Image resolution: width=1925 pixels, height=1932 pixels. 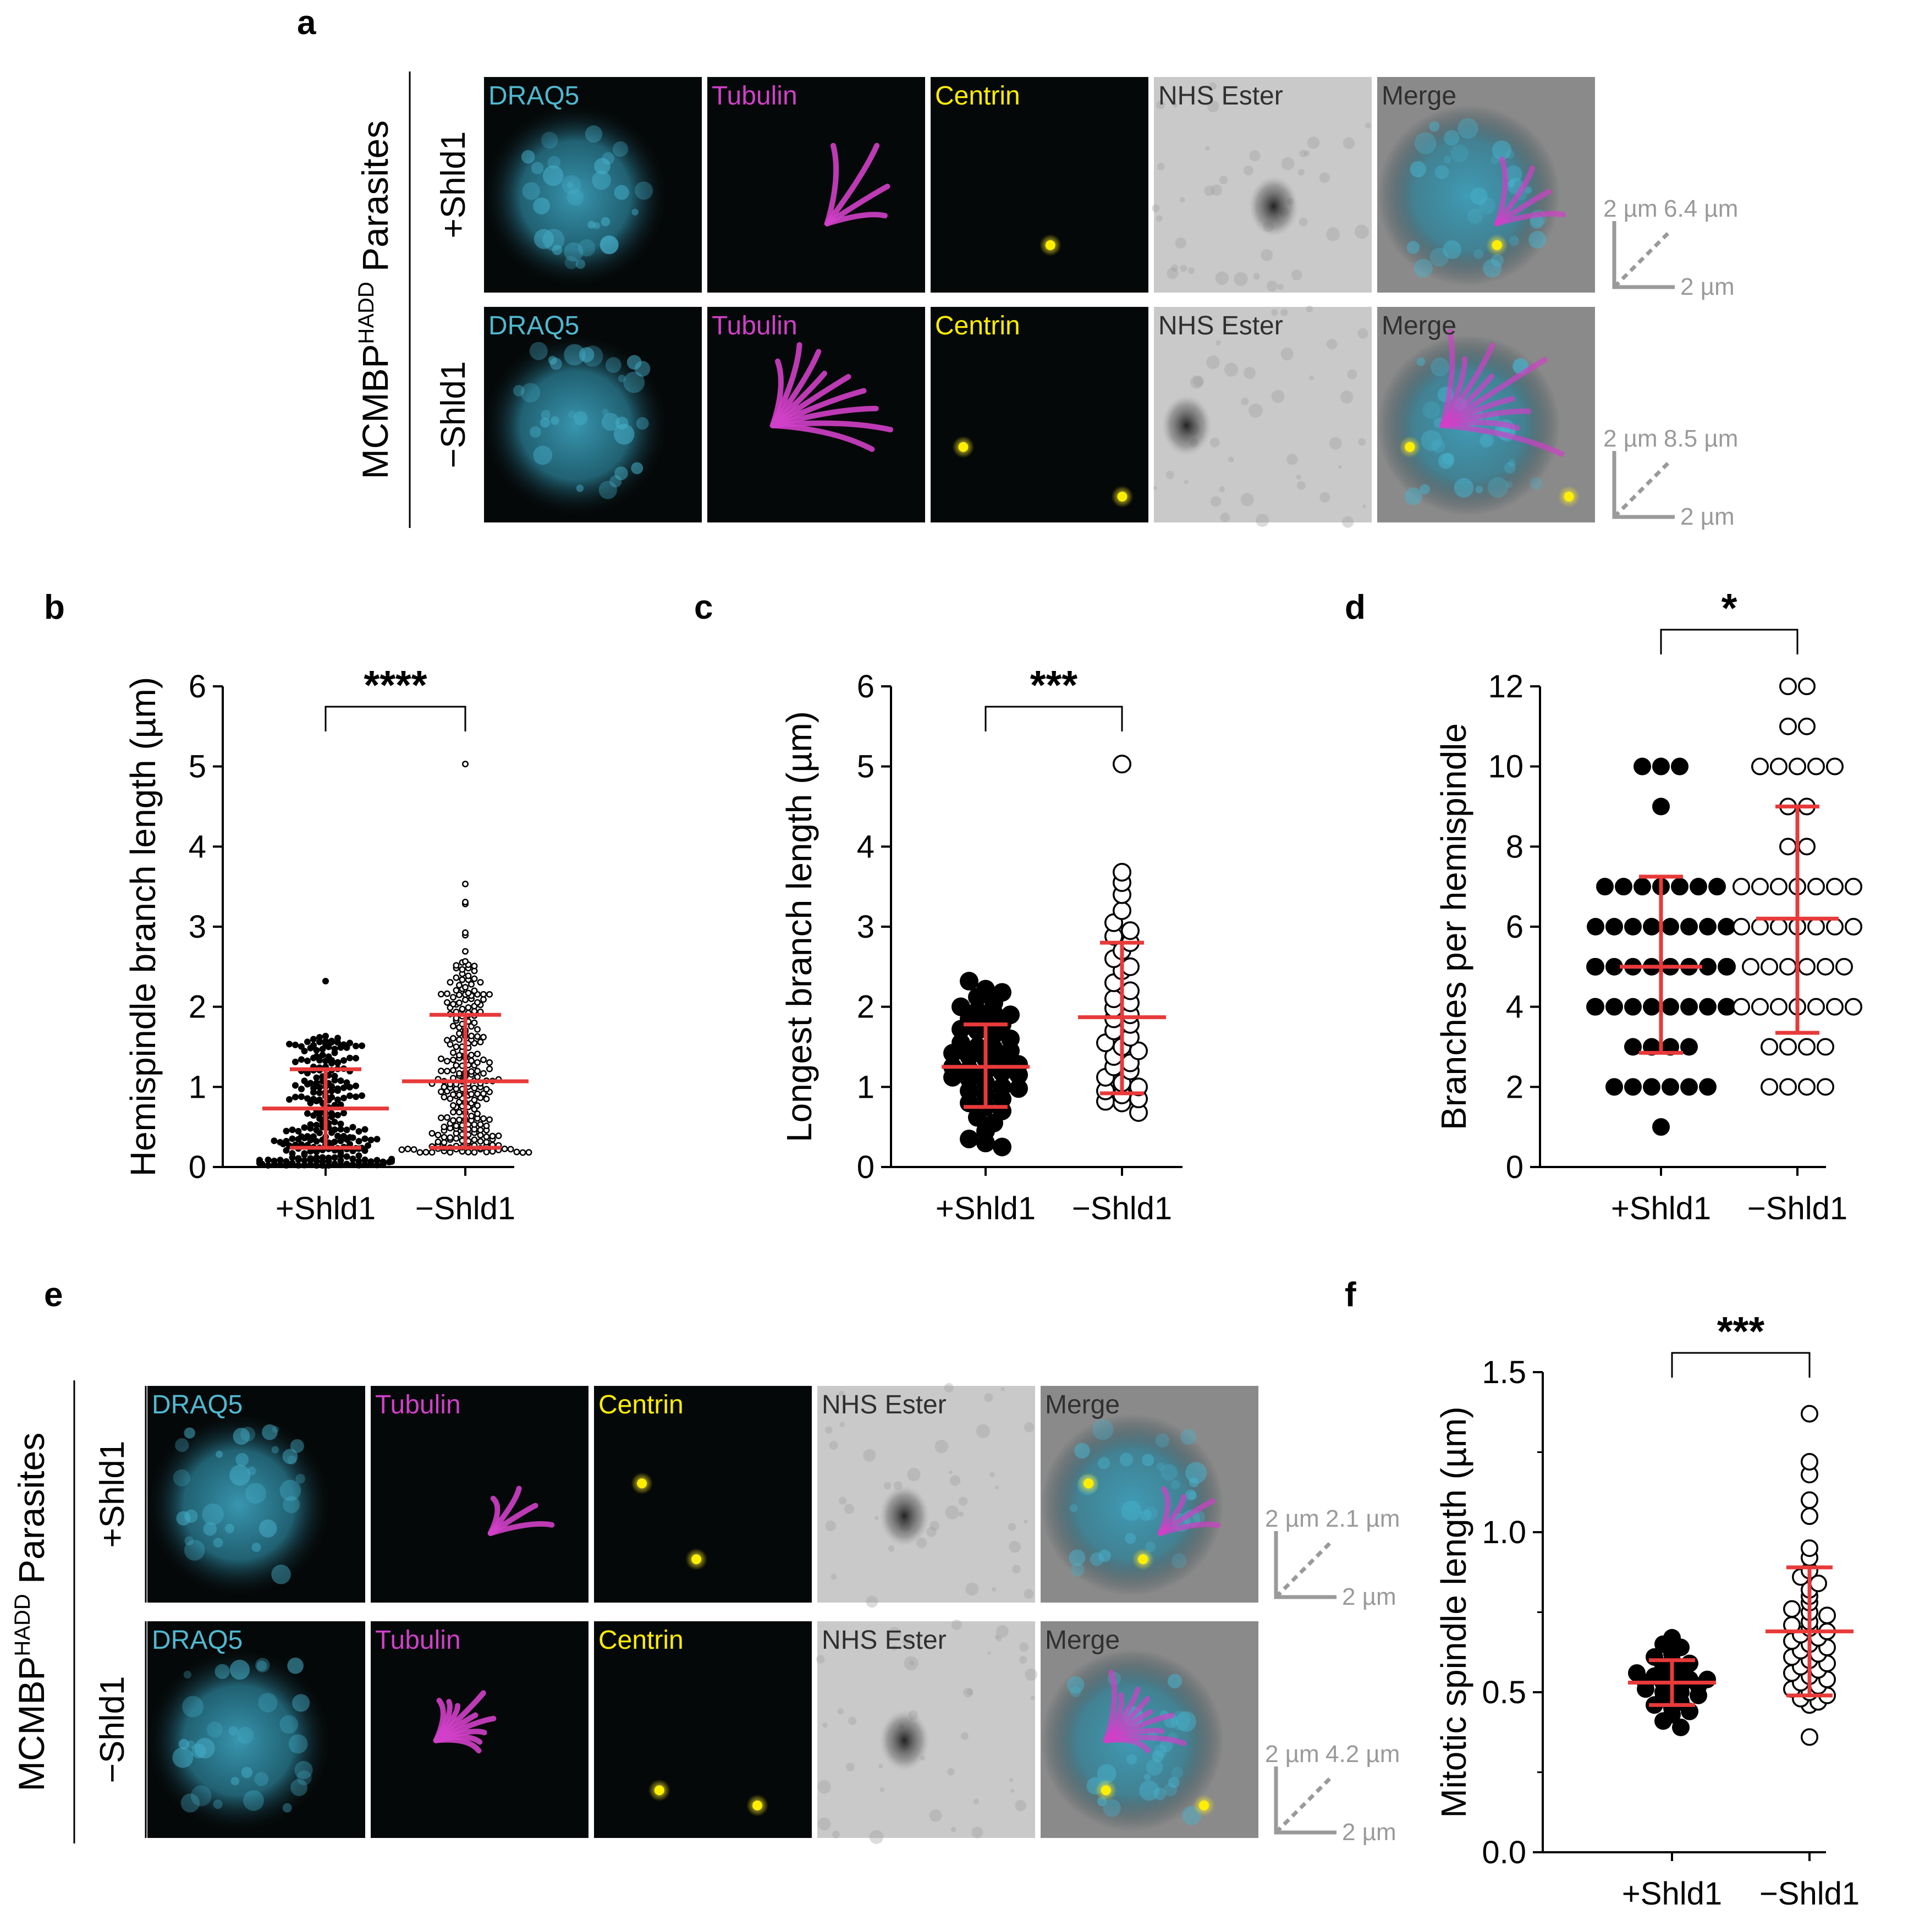 I want to click on micrograph-draq5: DRAQ5, so click(x=592, y=185).